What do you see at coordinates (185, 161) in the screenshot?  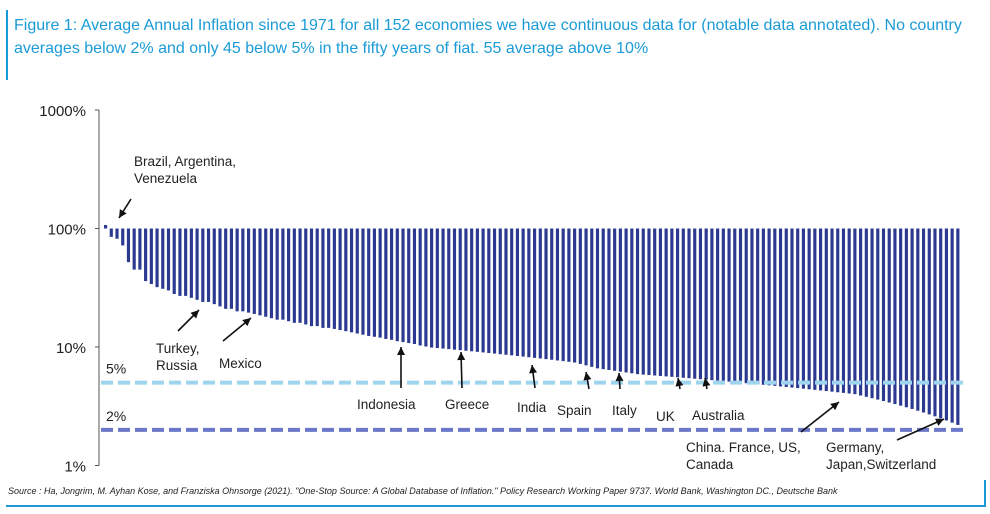 I see `annotation-label: Brazil, Argentina,` at bounding box center [185, 161].